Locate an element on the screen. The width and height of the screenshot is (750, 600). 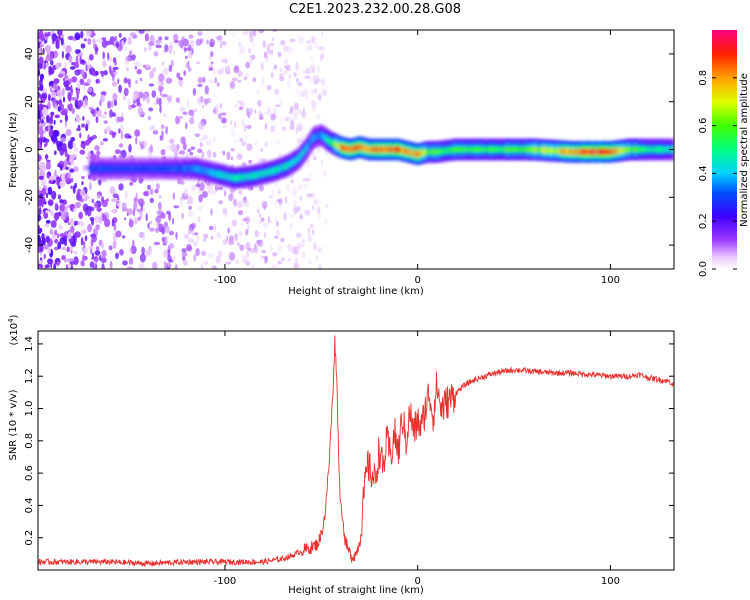
spectrogram-x-tick-label: -100 is located at coordinates (225, 280).